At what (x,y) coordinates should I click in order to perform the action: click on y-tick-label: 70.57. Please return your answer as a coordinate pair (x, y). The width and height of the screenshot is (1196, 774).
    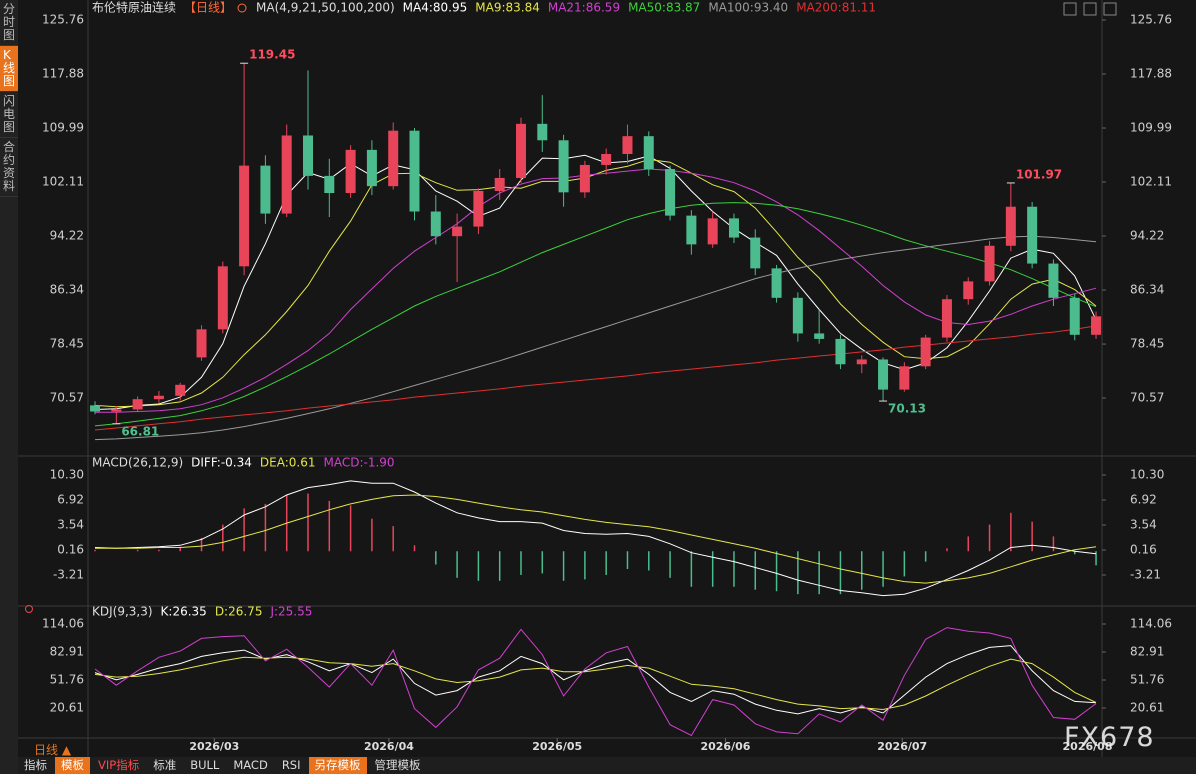
    Looking at the image, I should click on (67, 398).